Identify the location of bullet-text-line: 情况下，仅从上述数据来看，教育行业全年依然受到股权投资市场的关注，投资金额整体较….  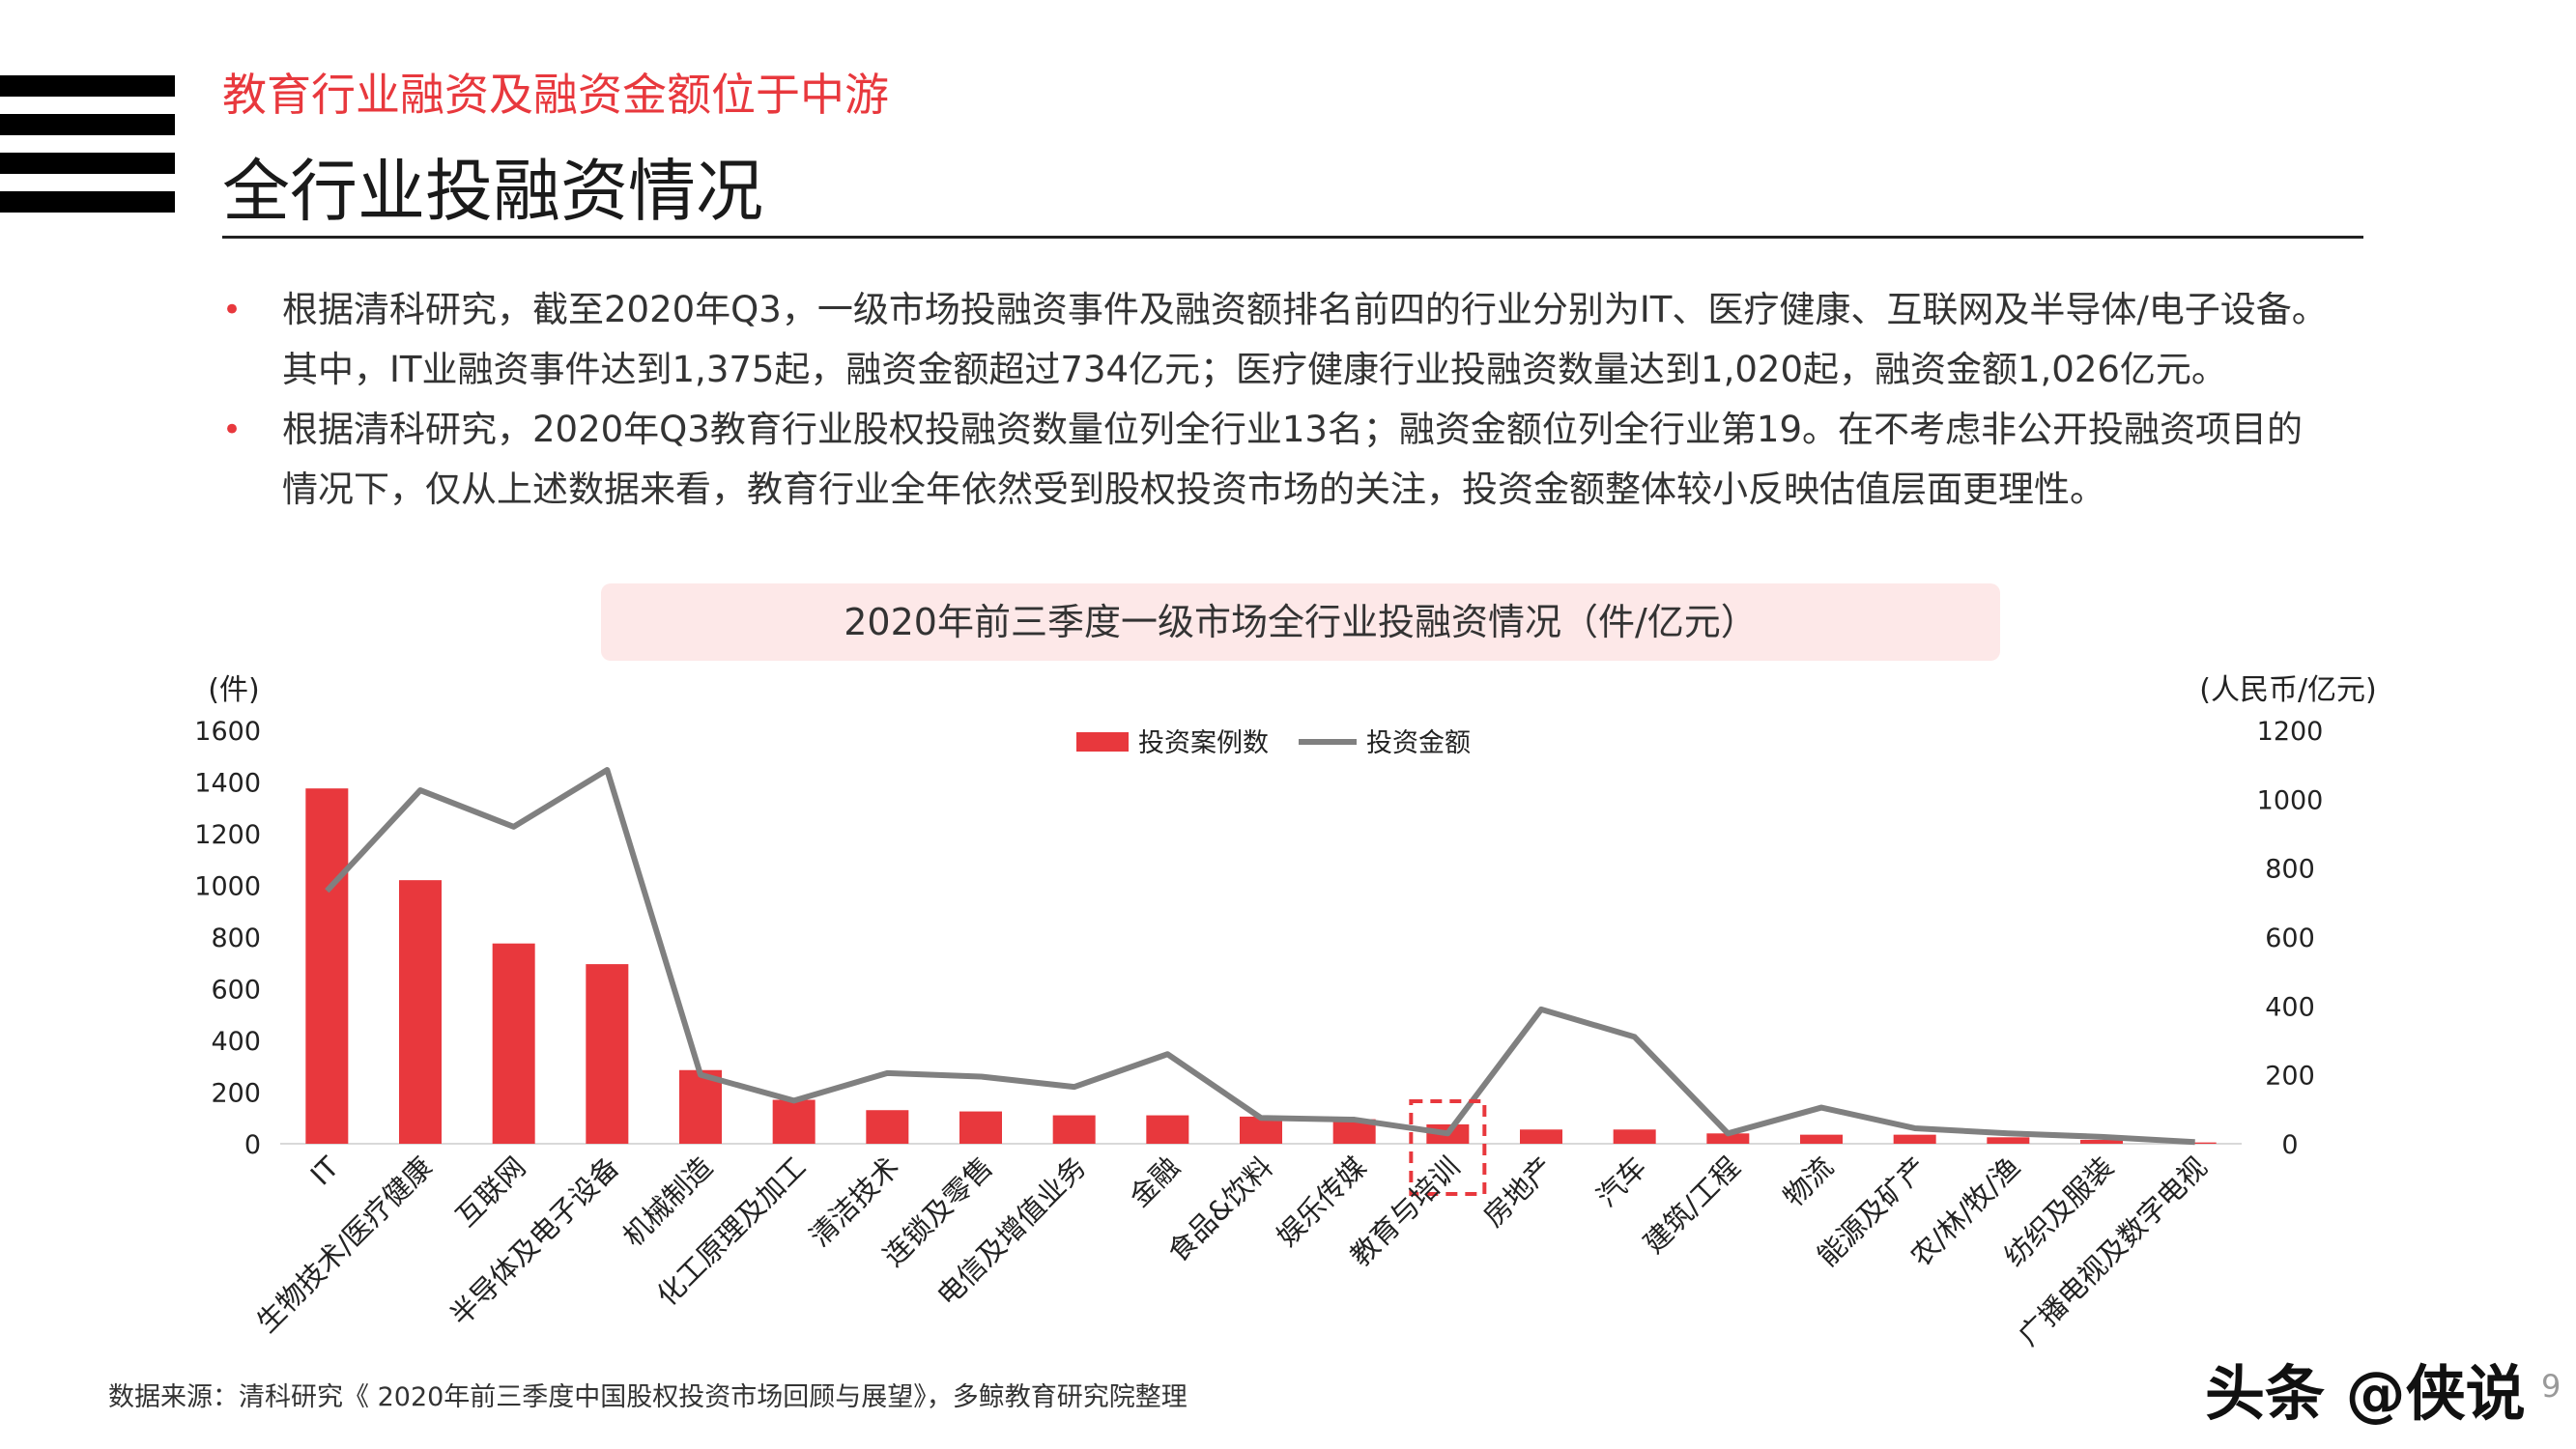
(1194, 489).